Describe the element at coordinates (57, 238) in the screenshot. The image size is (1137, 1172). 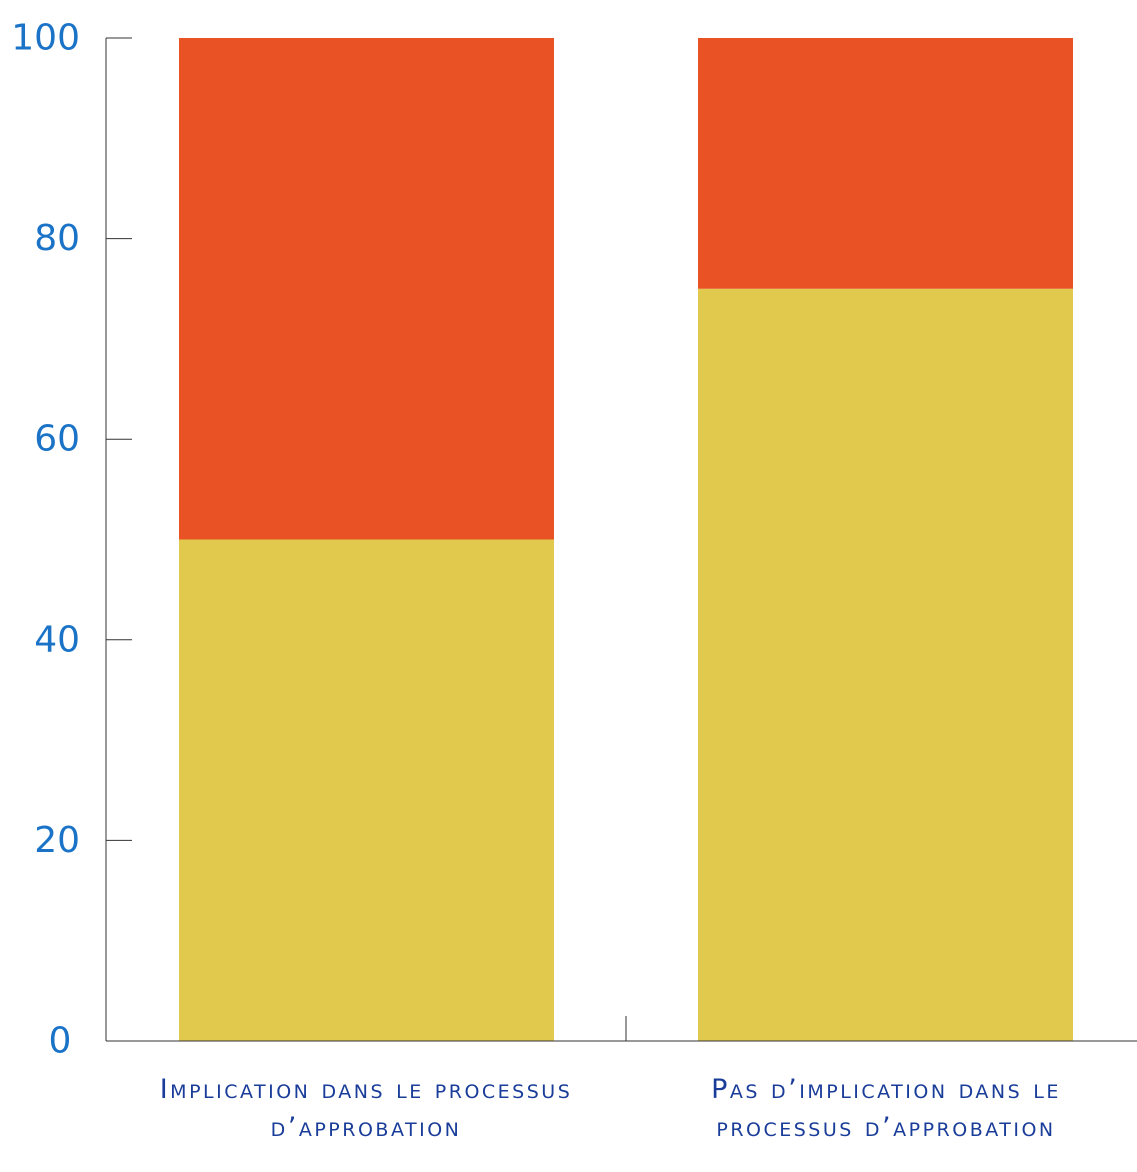
I see `y-tick-label-80: 80` at that location.